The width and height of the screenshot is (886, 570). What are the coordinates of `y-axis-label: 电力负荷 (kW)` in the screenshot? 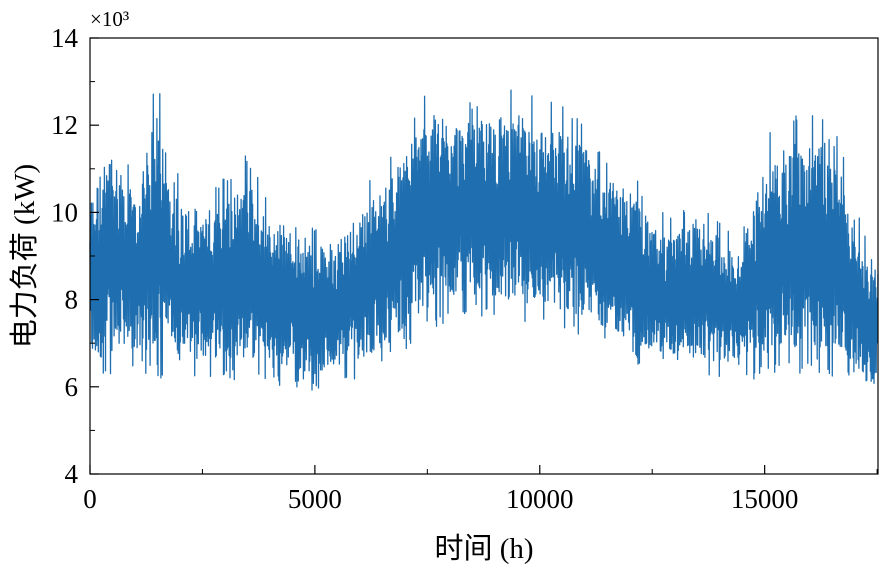 It's located at (24, 256).